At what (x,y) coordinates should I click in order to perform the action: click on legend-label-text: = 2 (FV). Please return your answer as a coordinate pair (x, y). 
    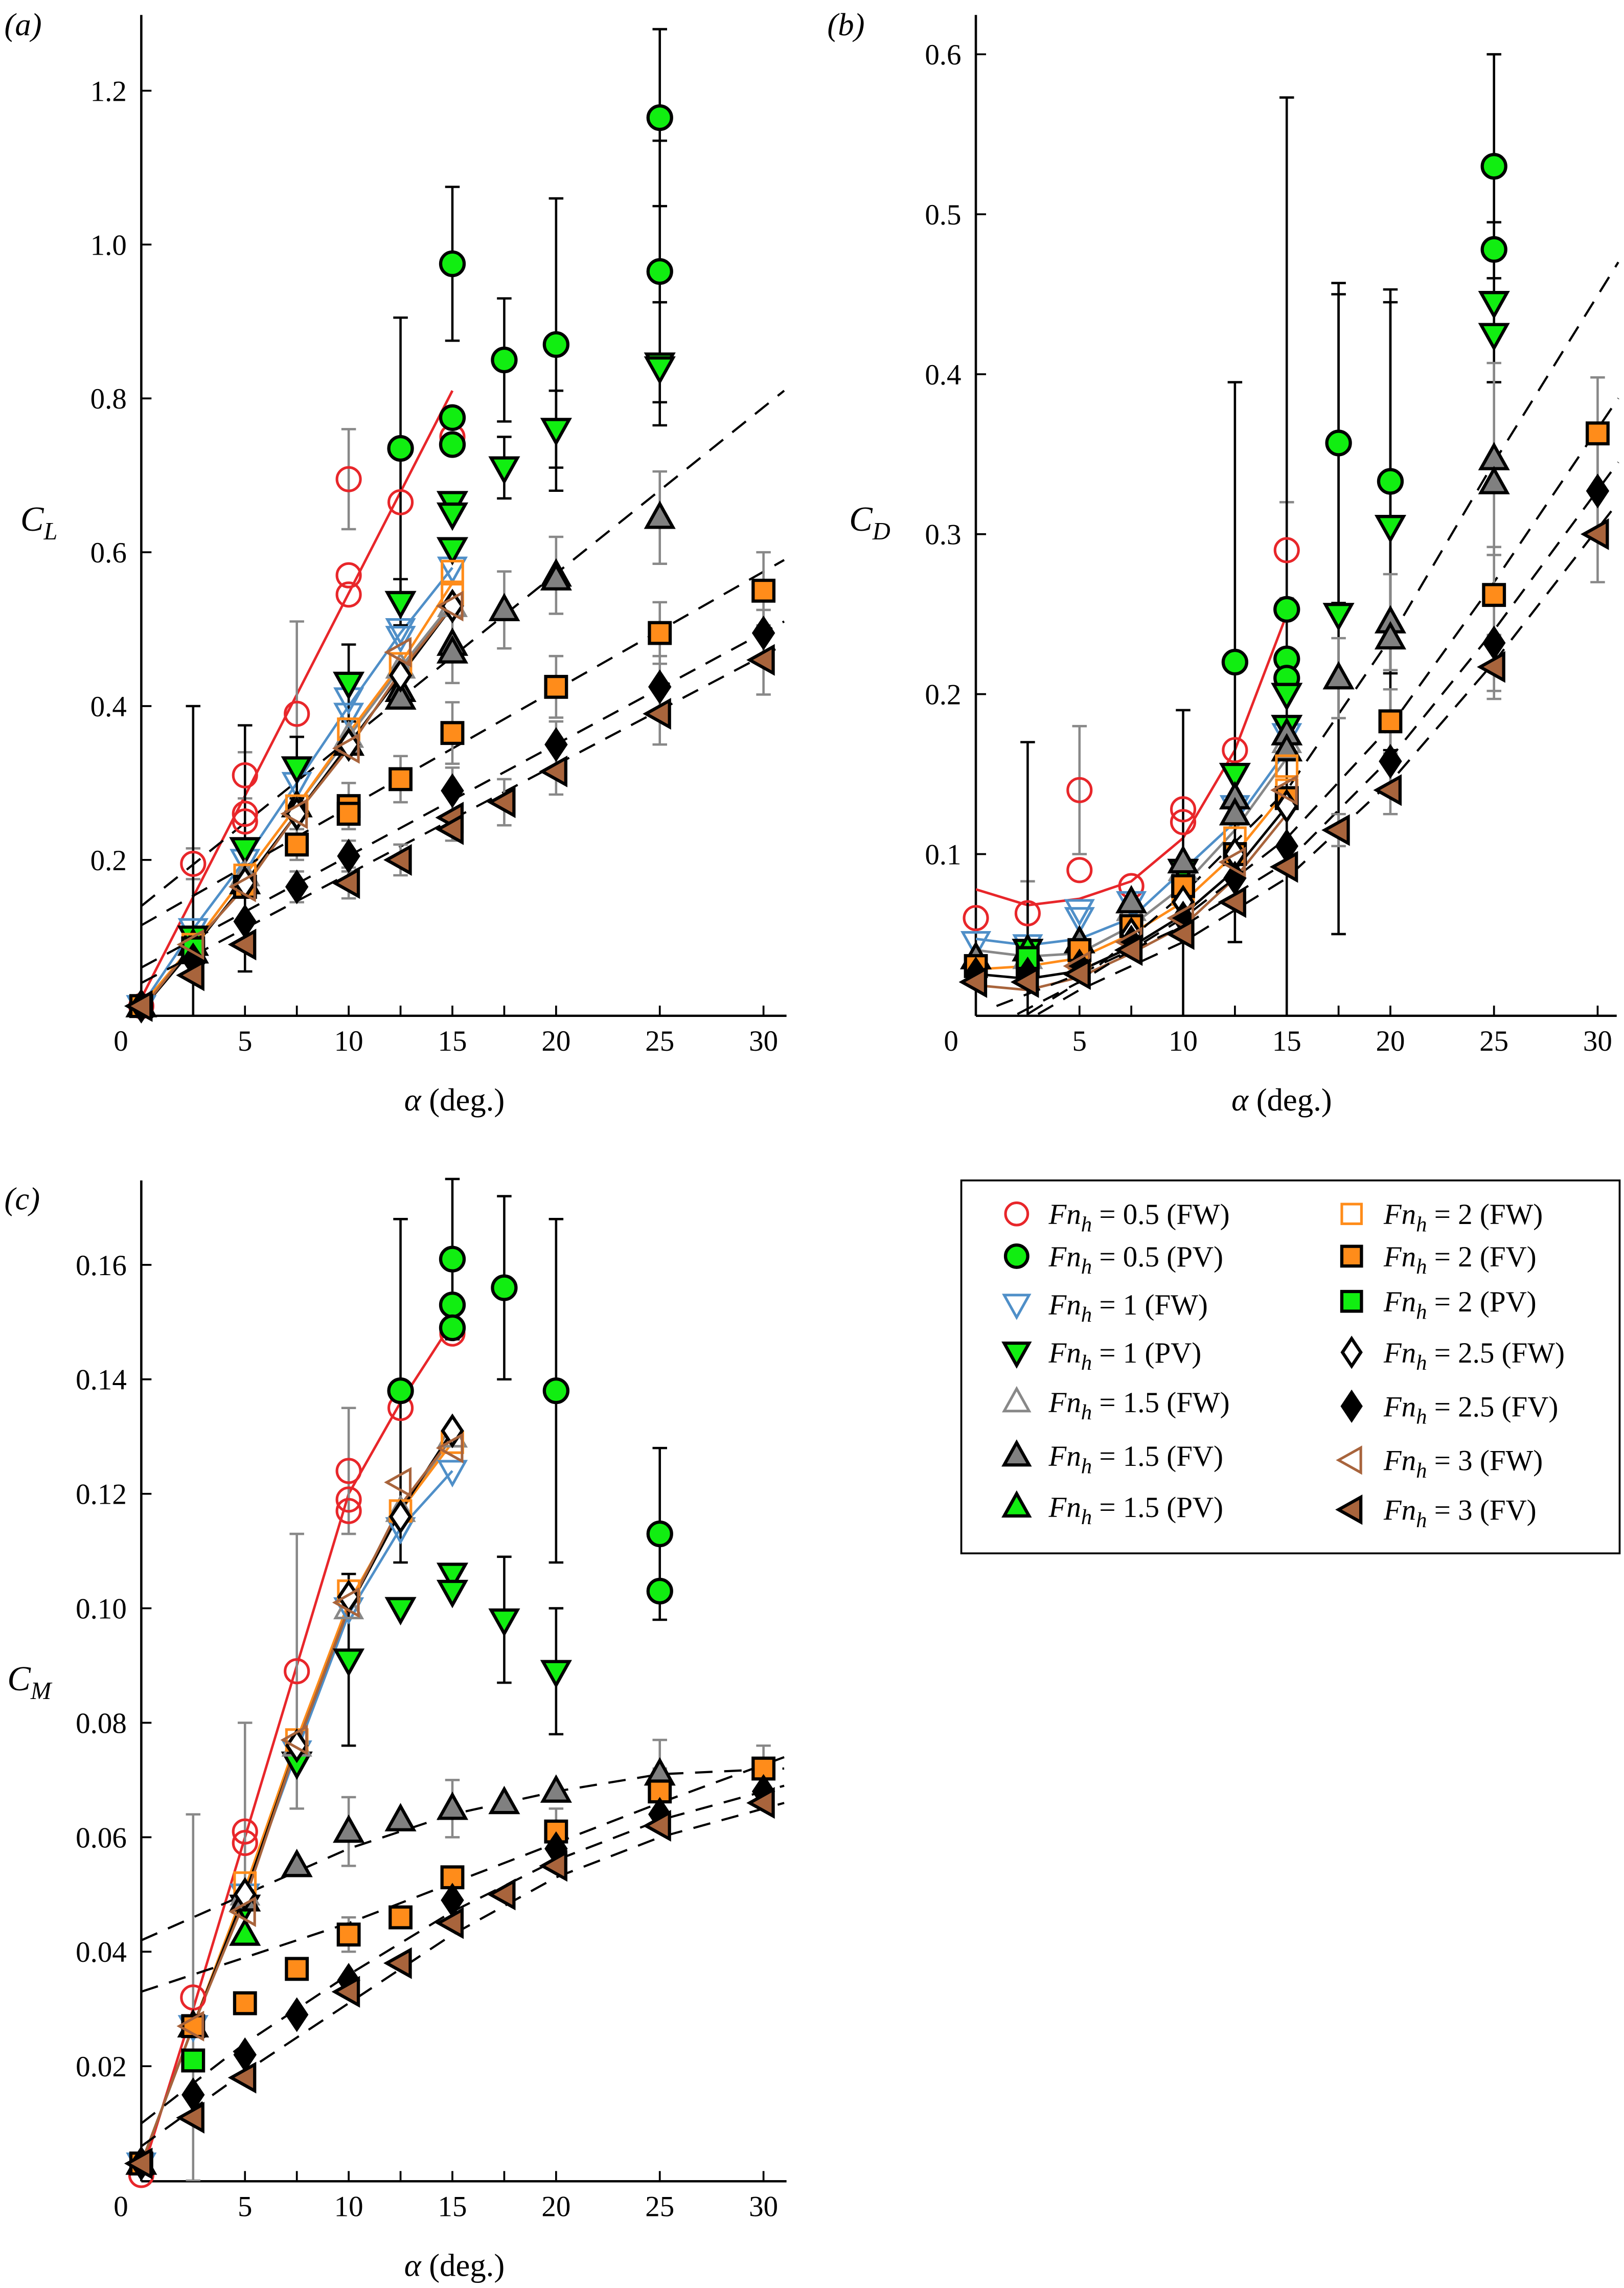
    Looking at the image, I should click on (1482, 1257).